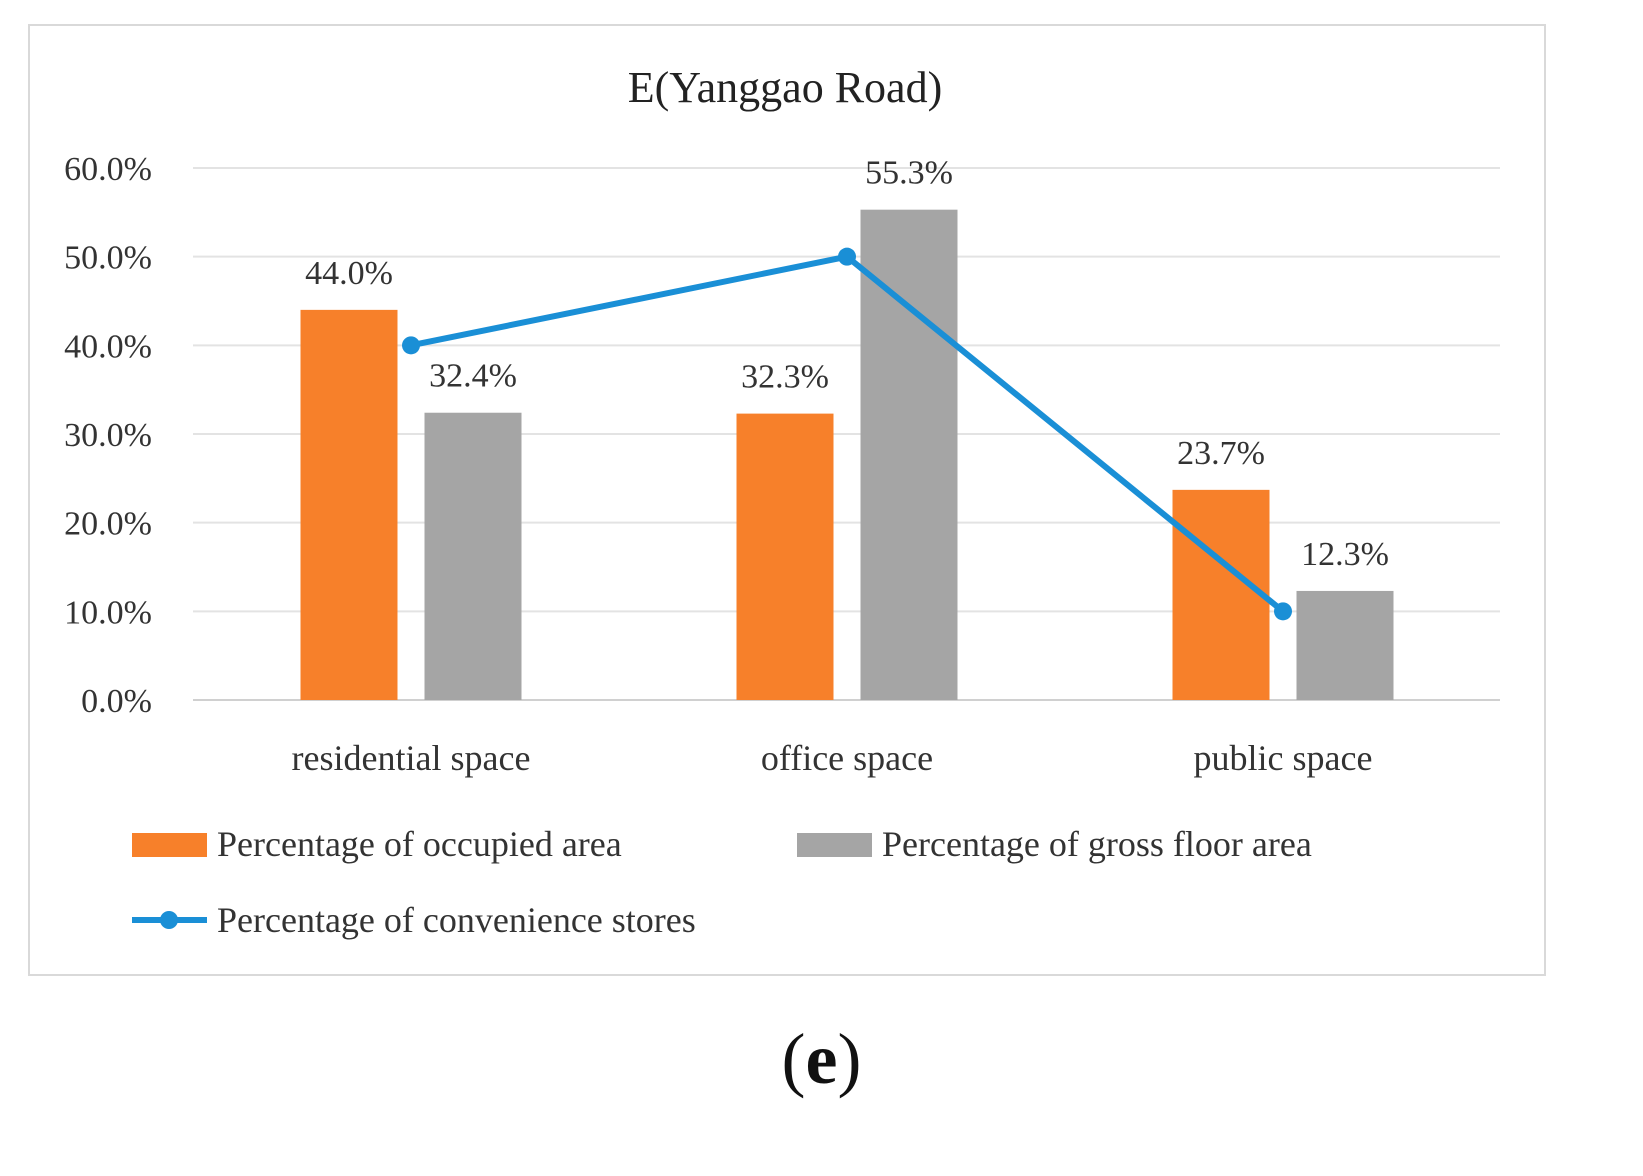 Image resolution: width=1643 pixels, height=1176 pixels. I want to click on x-category-label: residential space, so click(411, 758).